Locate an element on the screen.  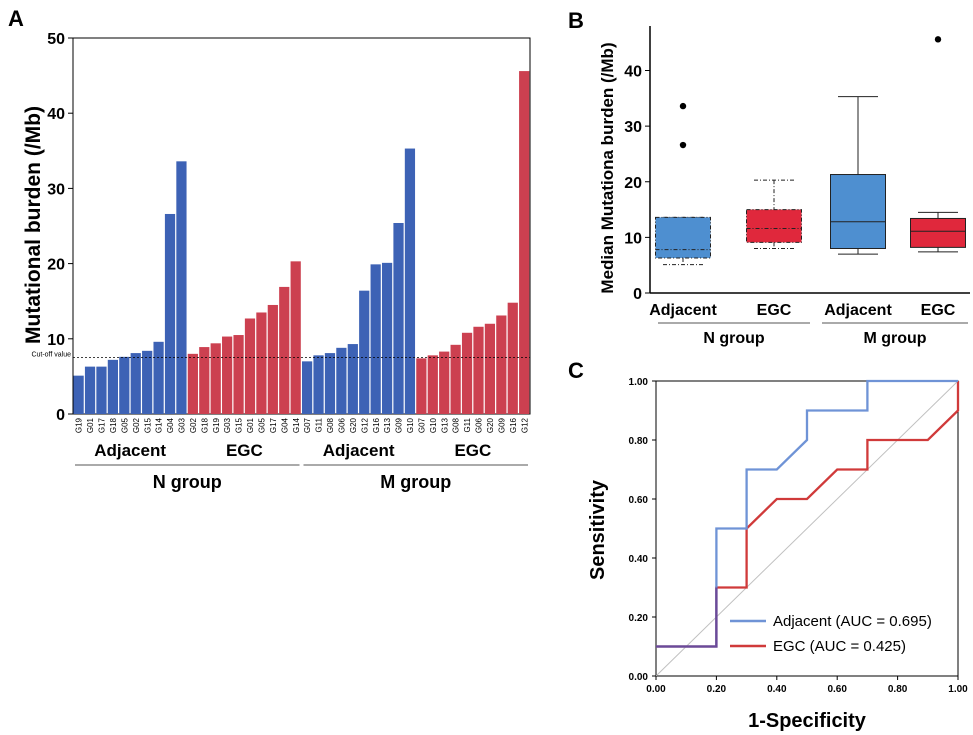
x-tick-label: 0.60 is located at coordinates (837, 689).